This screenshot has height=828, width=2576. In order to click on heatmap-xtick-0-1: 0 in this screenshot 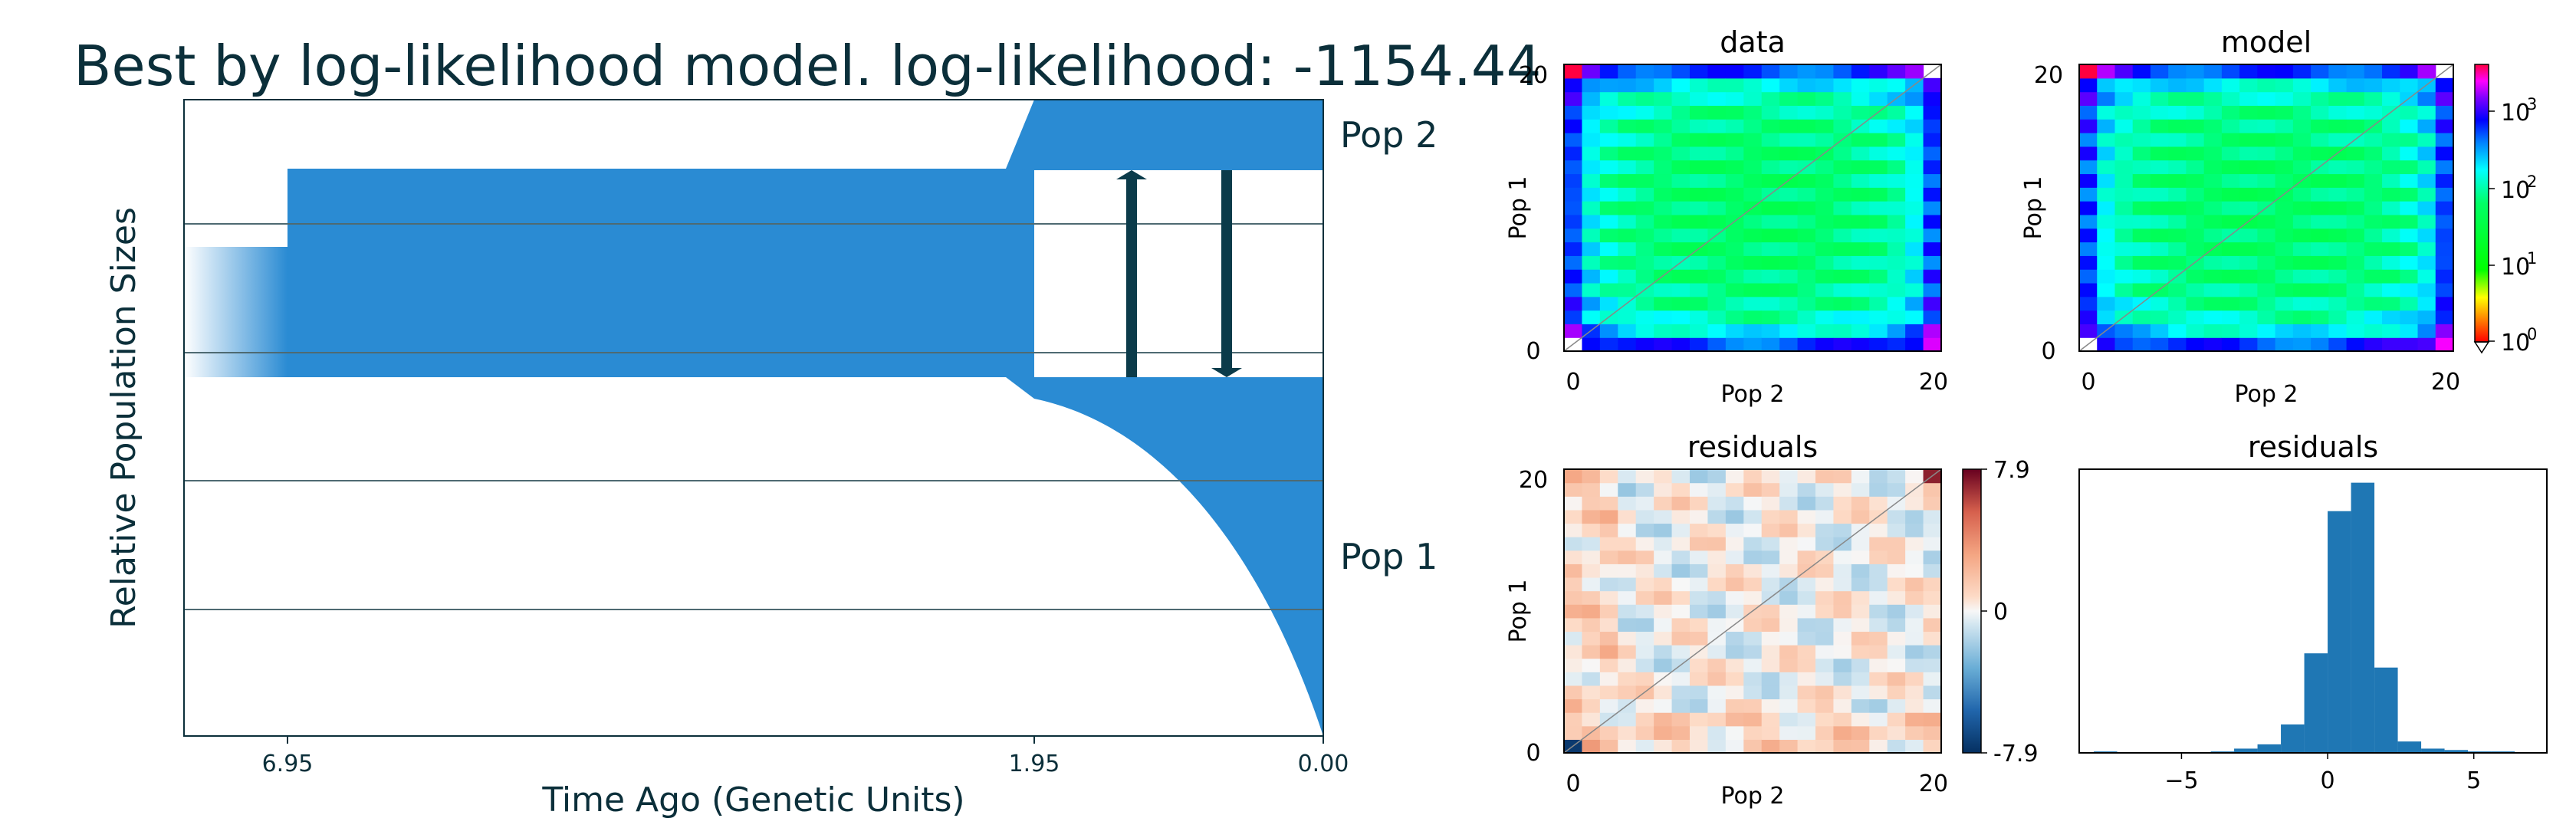, I will do `click(1573, 383)`.